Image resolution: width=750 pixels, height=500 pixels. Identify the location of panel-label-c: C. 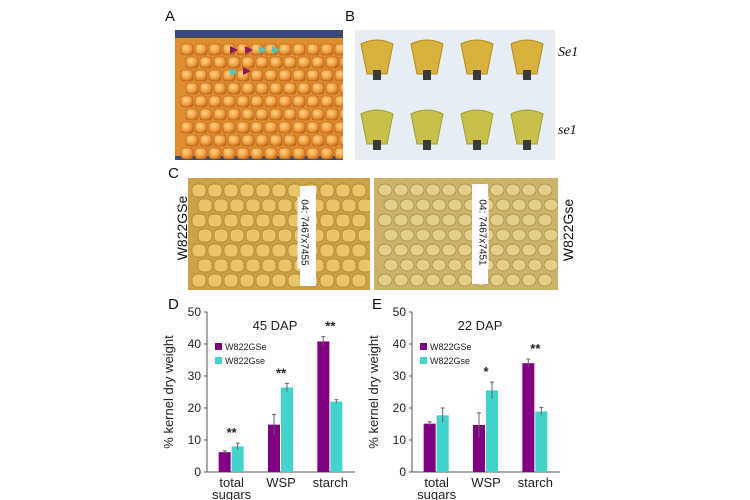
(173, 173).